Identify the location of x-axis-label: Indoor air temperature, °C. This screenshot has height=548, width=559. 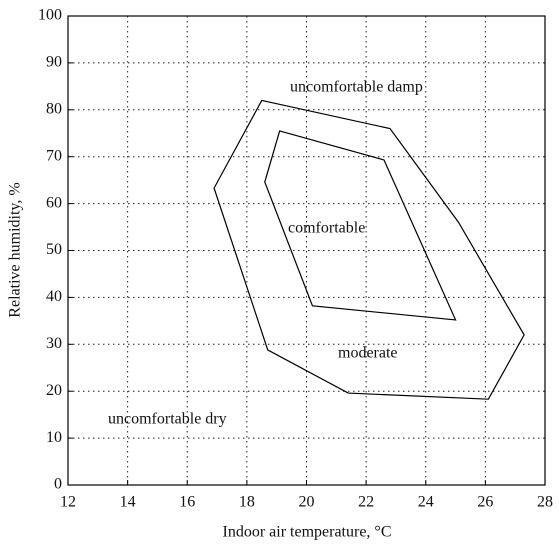
(307, 532).